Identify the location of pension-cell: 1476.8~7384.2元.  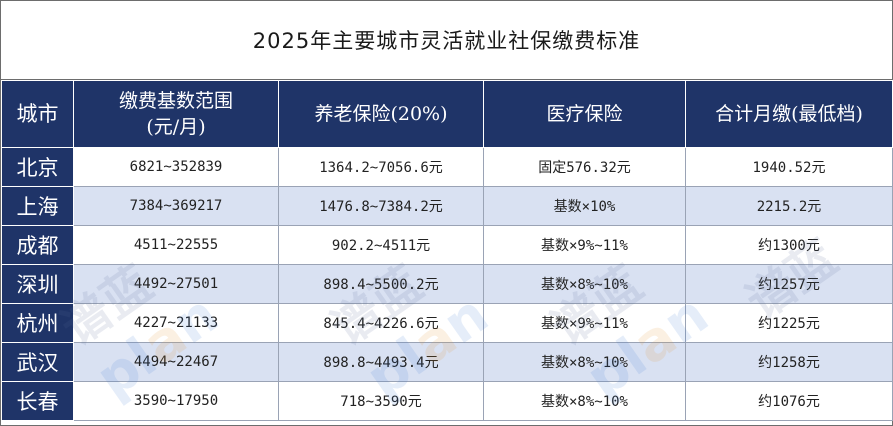
(381, 206).